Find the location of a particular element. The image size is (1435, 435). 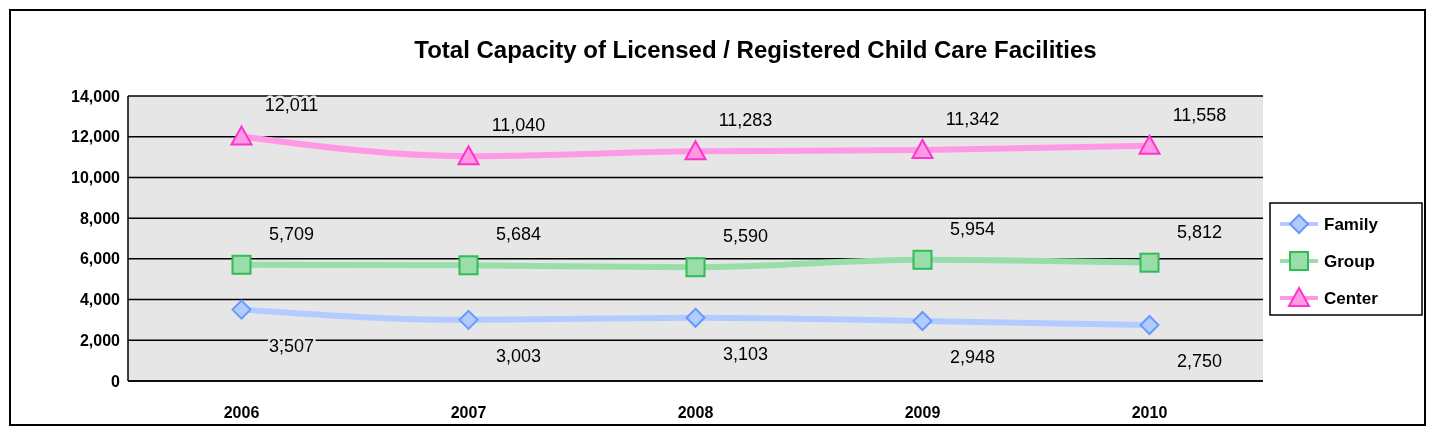

x-tick-label: 2009 is located at coordinates (922, 412).